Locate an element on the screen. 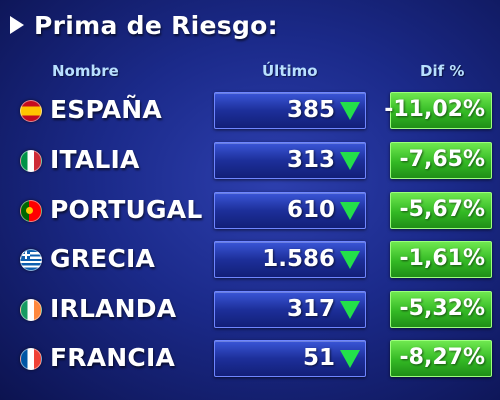 This screenshot has height=400, width=500. table-row: ESPAÑA 385 -11,02% is located at coordinates (250, 110).